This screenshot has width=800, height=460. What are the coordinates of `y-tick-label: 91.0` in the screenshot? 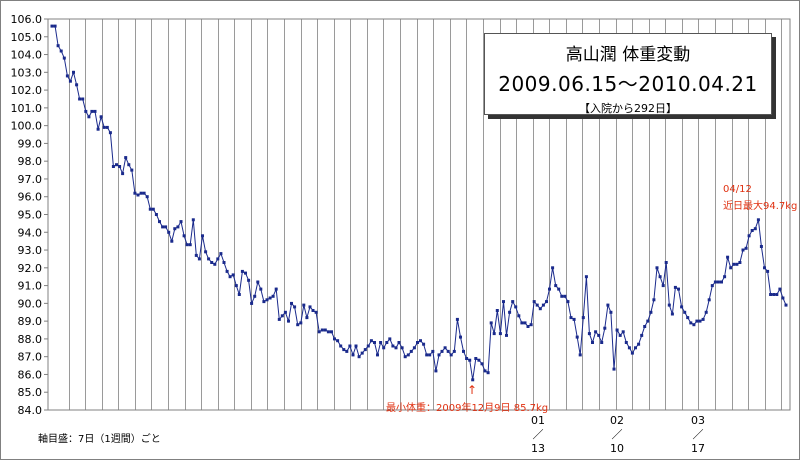 It's located at (30, 286).